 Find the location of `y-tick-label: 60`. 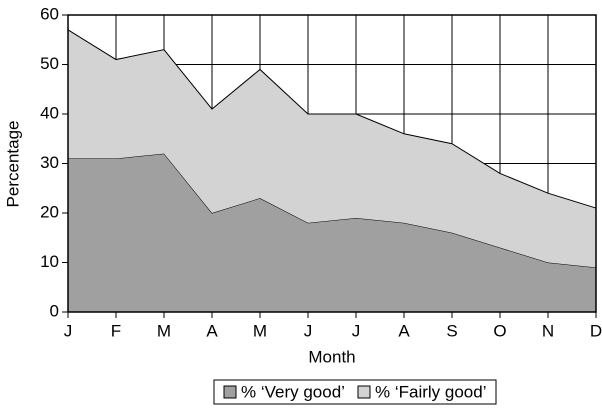

y-tick-label: 60 is located at coordinates (49, 13).